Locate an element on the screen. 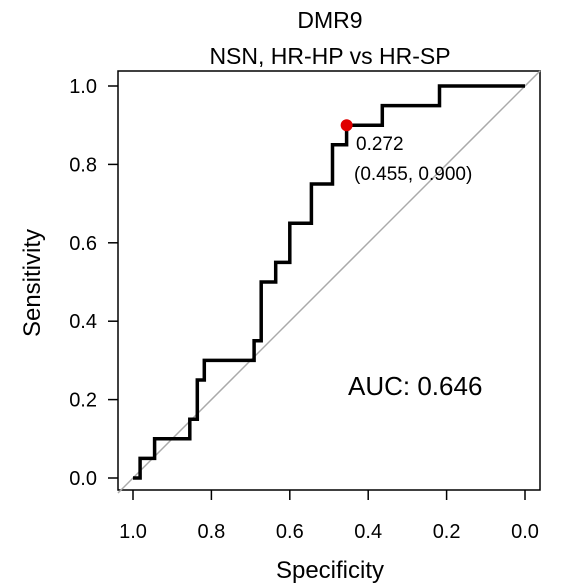 The height and width of the screenshot is (588, 566). y-tick-label: 0.2 is located at coordinates (83, 401).